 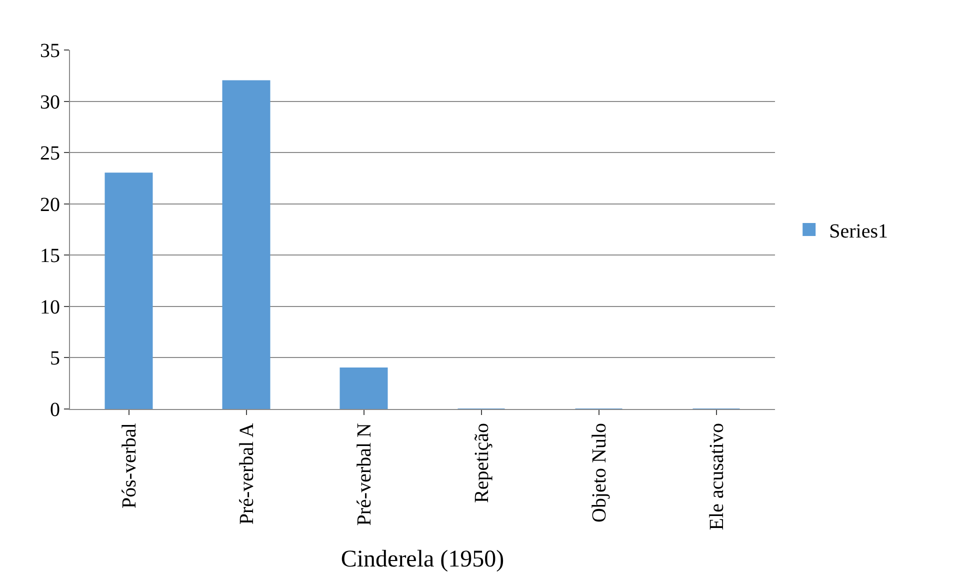 What do you see at coordinates (50, 102) in the screenshot?
I see `y-tick-label: 30` at bounding box center [50, 102].